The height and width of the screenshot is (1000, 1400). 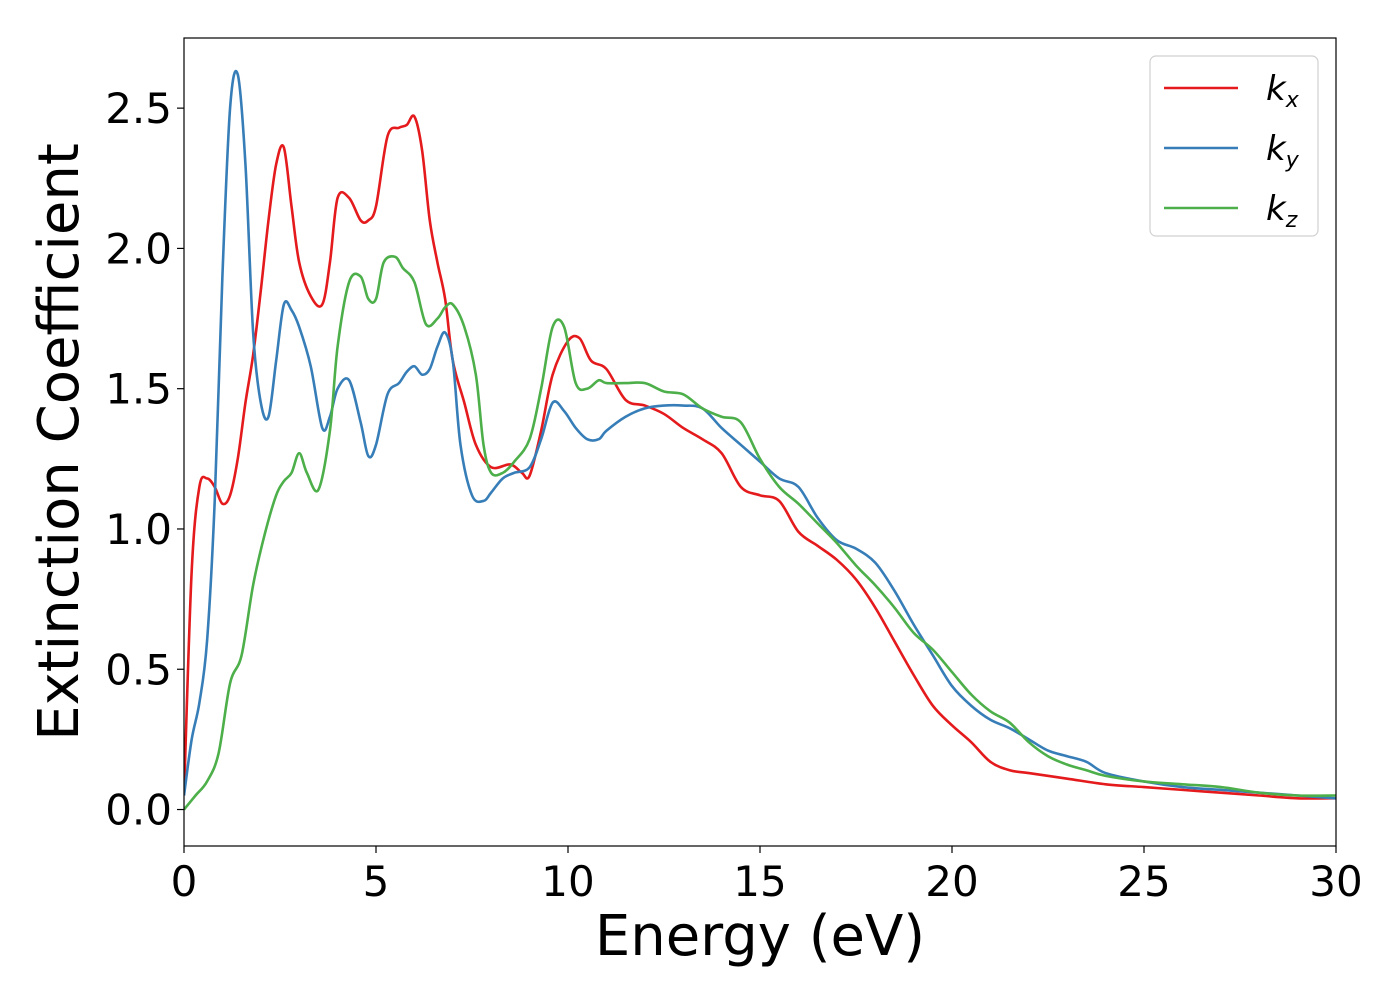 I want to click on y-axis: 0.0 0.5 1.0 1.5 2.0 2.5, so click(x=144, y=459).